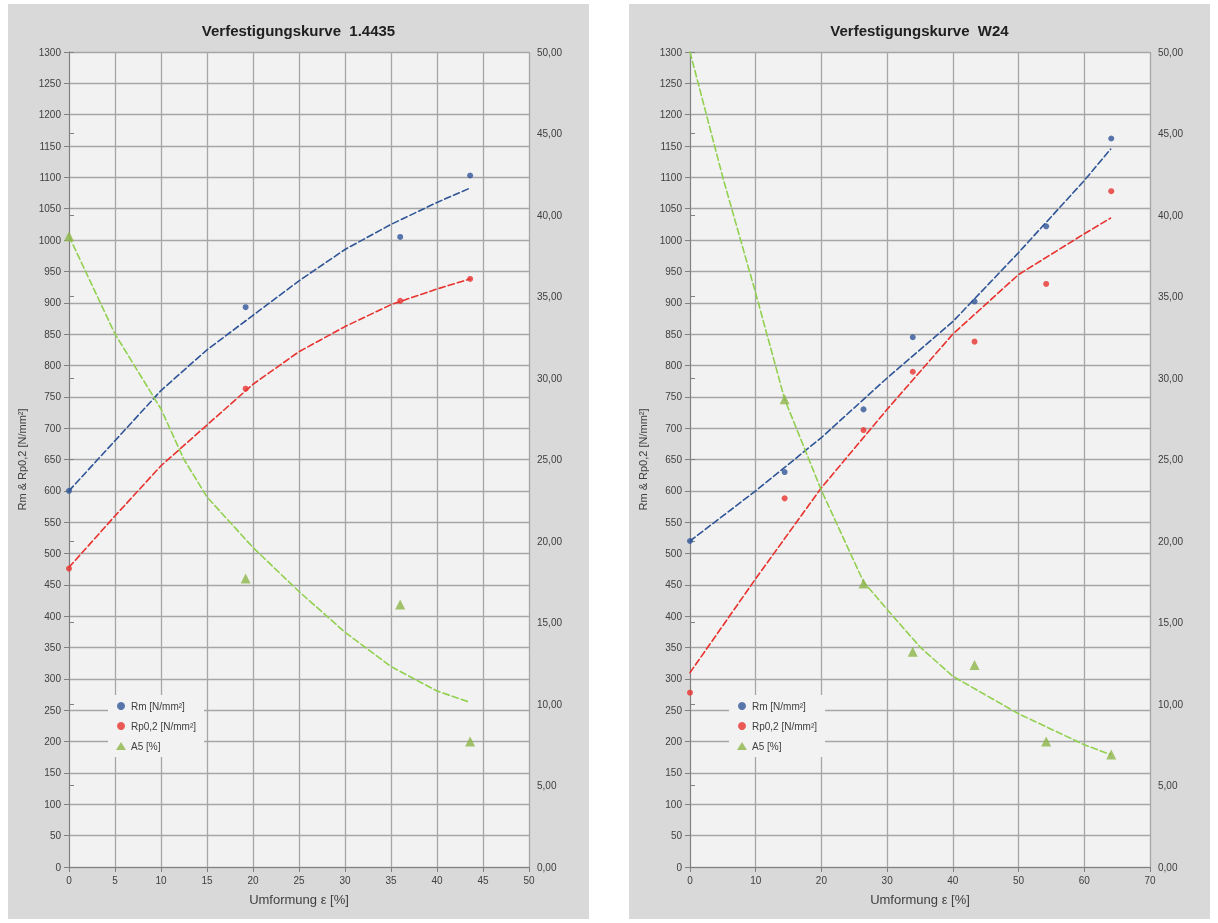 This screenshot has width=1218, height=923. Describe the element at coordinates (1084, 880) in the screenshot. I see `x-tick-label: 60` at that location.